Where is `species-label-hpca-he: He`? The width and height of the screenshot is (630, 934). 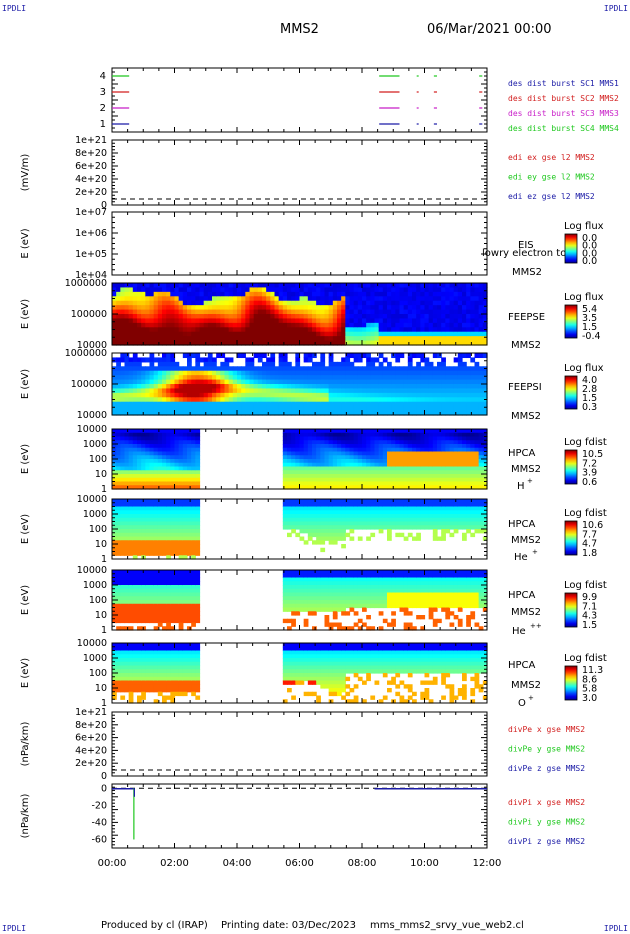
species-label-hpca-he: He is located at coordinates (521, 557).